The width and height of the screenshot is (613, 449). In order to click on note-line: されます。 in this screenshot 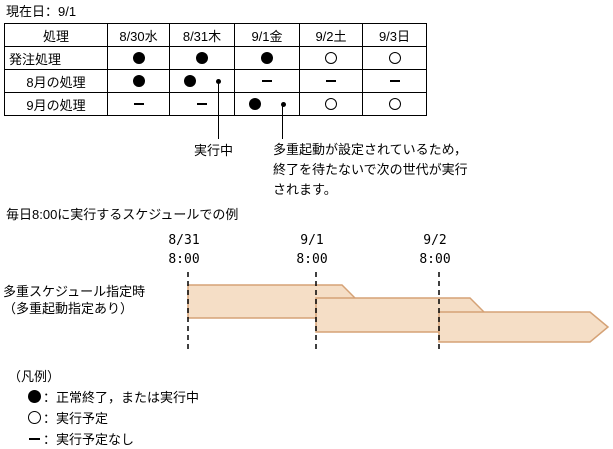, I will do `click(305, 189)`.